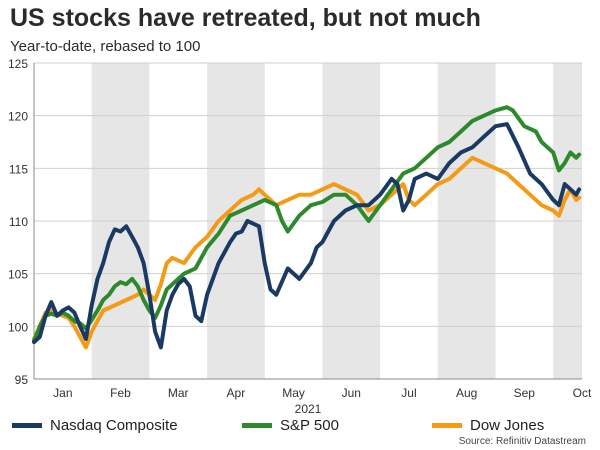  What do you see at coordinates (351, 393) in the screenshot?
I see `x-tick-label-jun: Jun` at bounding box center [351, 393].